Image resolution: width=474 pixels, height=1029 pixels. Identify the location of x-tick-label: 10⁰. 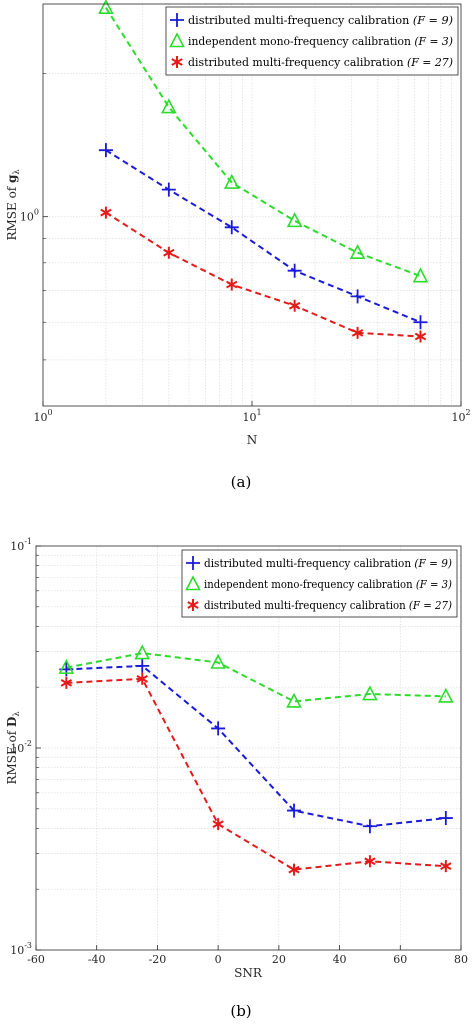
(42, 416).